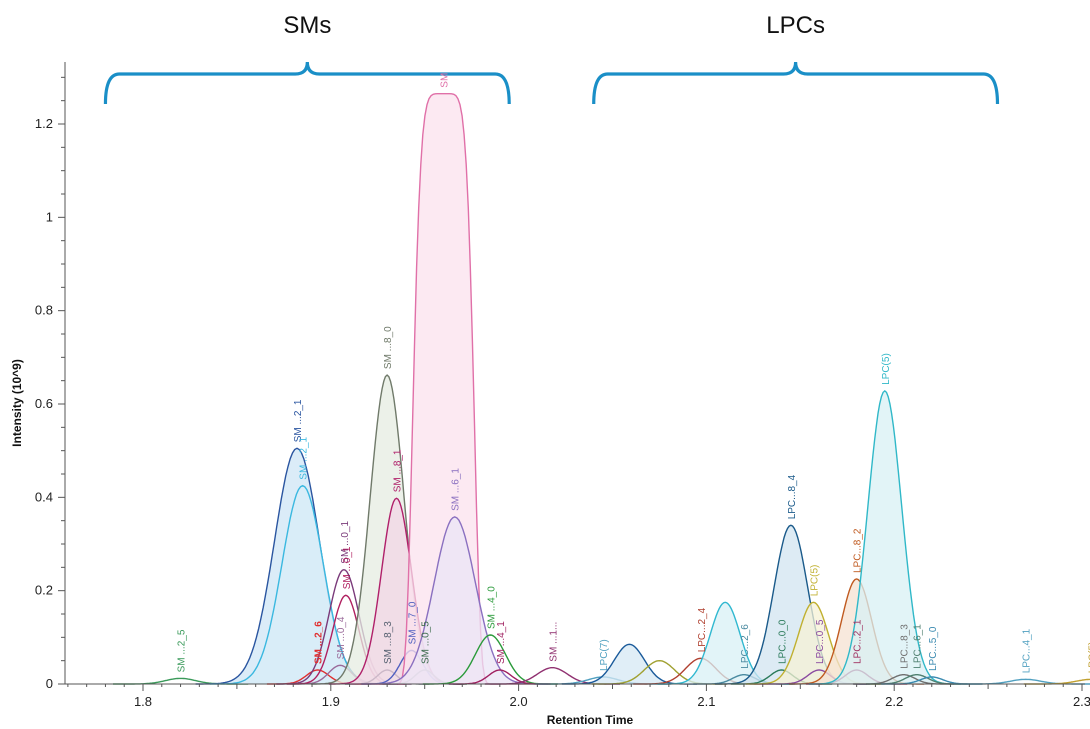 This screenshot has height=729, width=1090. Describe the element at coordinates (905, 646) in the screenshot. I see `peak-label-30: LPC...8_3` at that location.